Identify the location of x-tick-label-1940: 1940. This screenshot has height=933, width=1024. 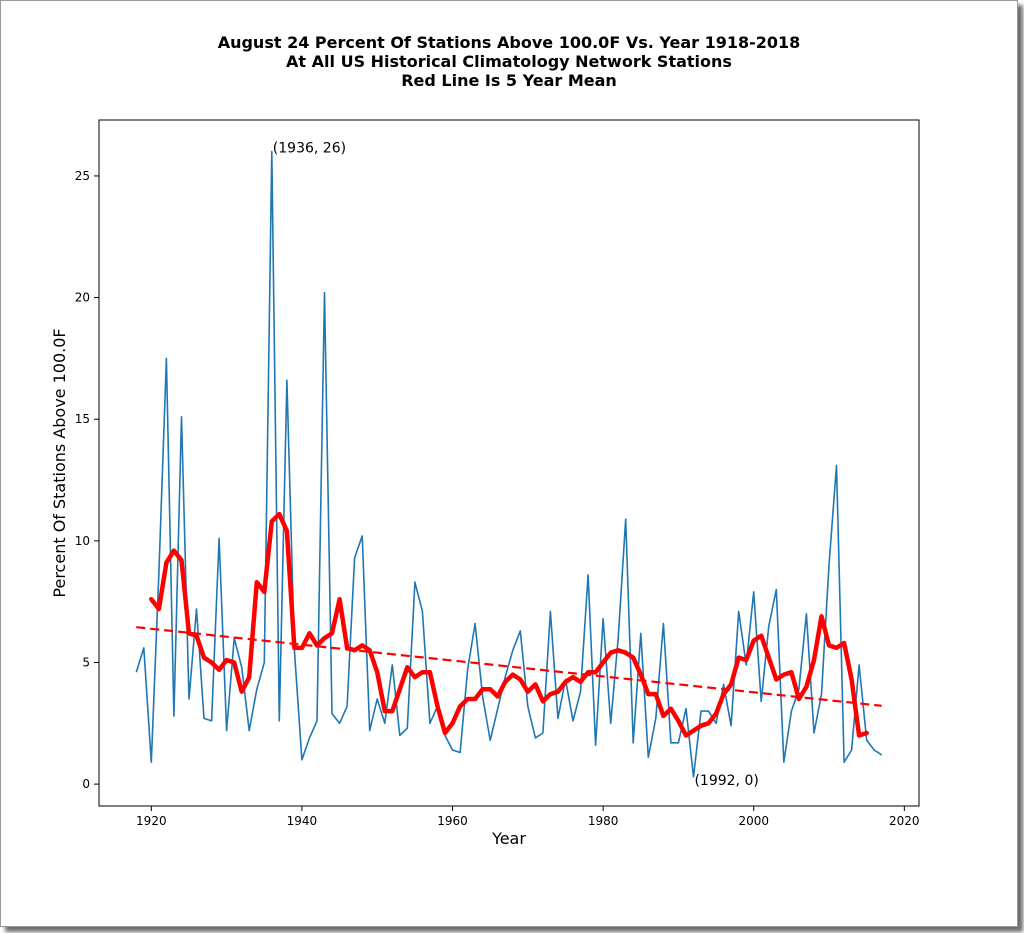
(302, 821).